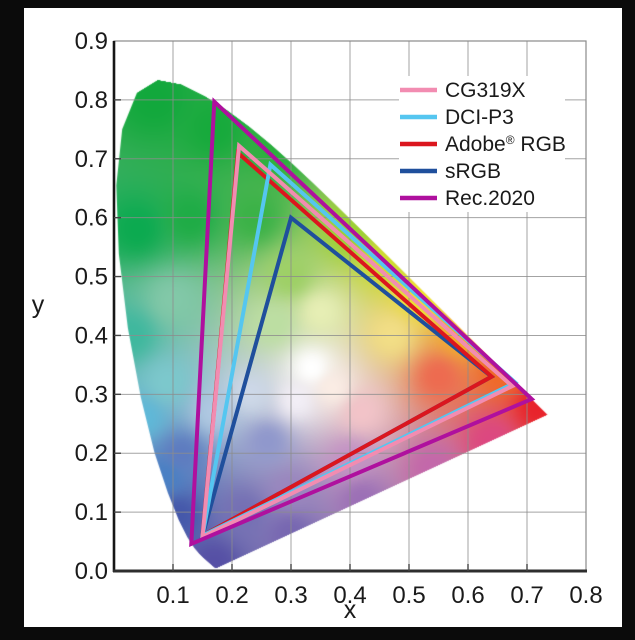 This screenshot has width=635, height=640. I want to click on legend-item-cg319x: CG319X, so click(463, 90).